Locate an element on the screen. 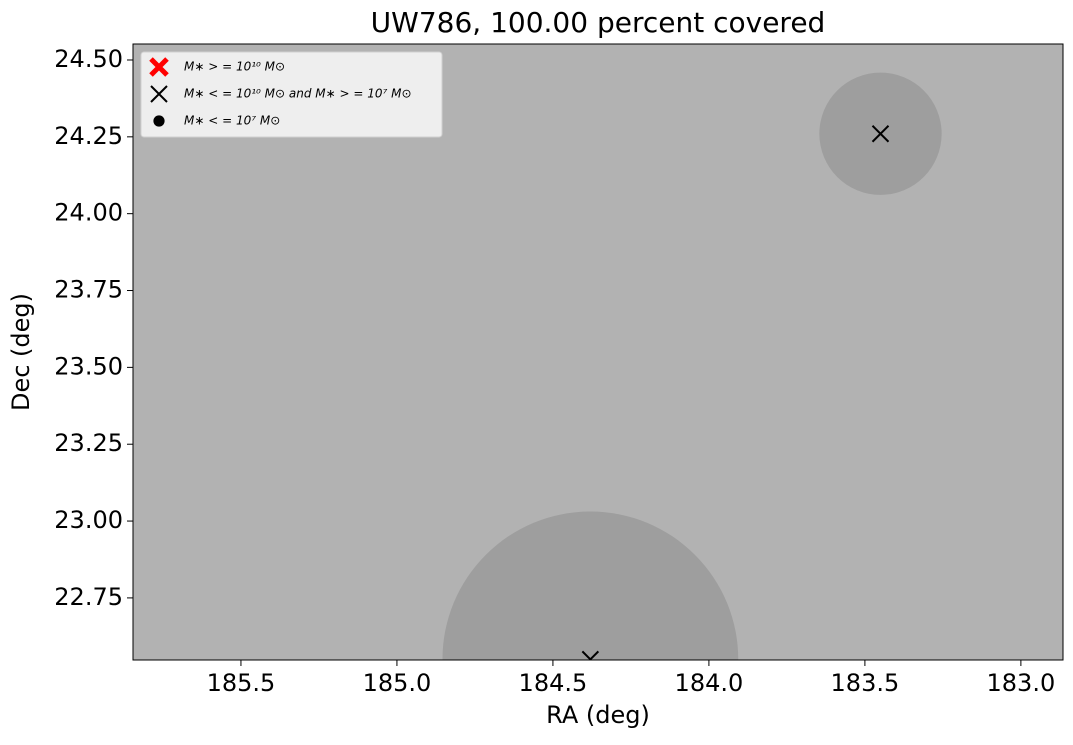  y-tick-label: 23.75 is located at coordinates (88, 290).